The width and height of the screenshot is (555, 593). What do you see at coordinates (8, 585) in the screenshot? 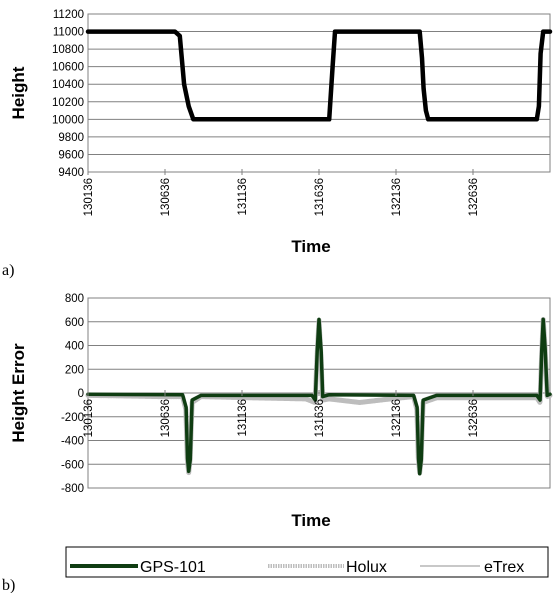
I see `panel-label-b: b)` at bounding box center [8, 585].